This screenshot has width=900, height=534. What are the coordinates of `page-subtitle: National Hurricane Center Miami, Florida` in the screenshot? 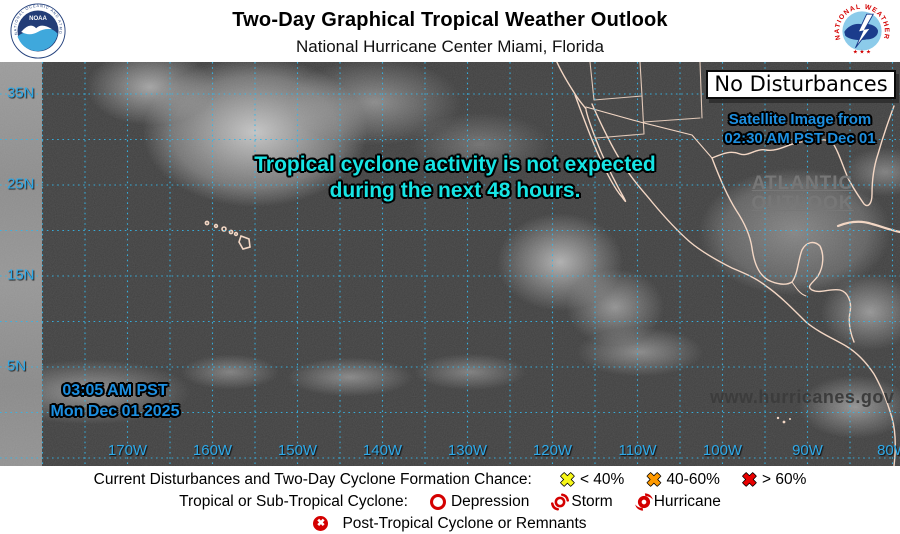 It's located at (449, 46).